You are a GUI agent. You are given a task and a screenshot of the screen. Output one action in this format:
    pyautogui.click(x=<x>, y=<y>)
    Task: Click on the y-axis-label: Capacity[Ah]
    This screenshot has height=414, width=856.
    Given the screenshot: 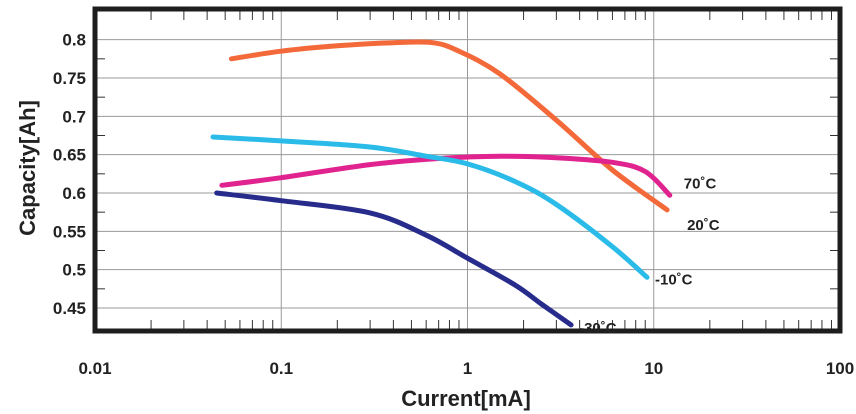 What is the action you would take?
    pyautogui.click(x=27, y=168)
    